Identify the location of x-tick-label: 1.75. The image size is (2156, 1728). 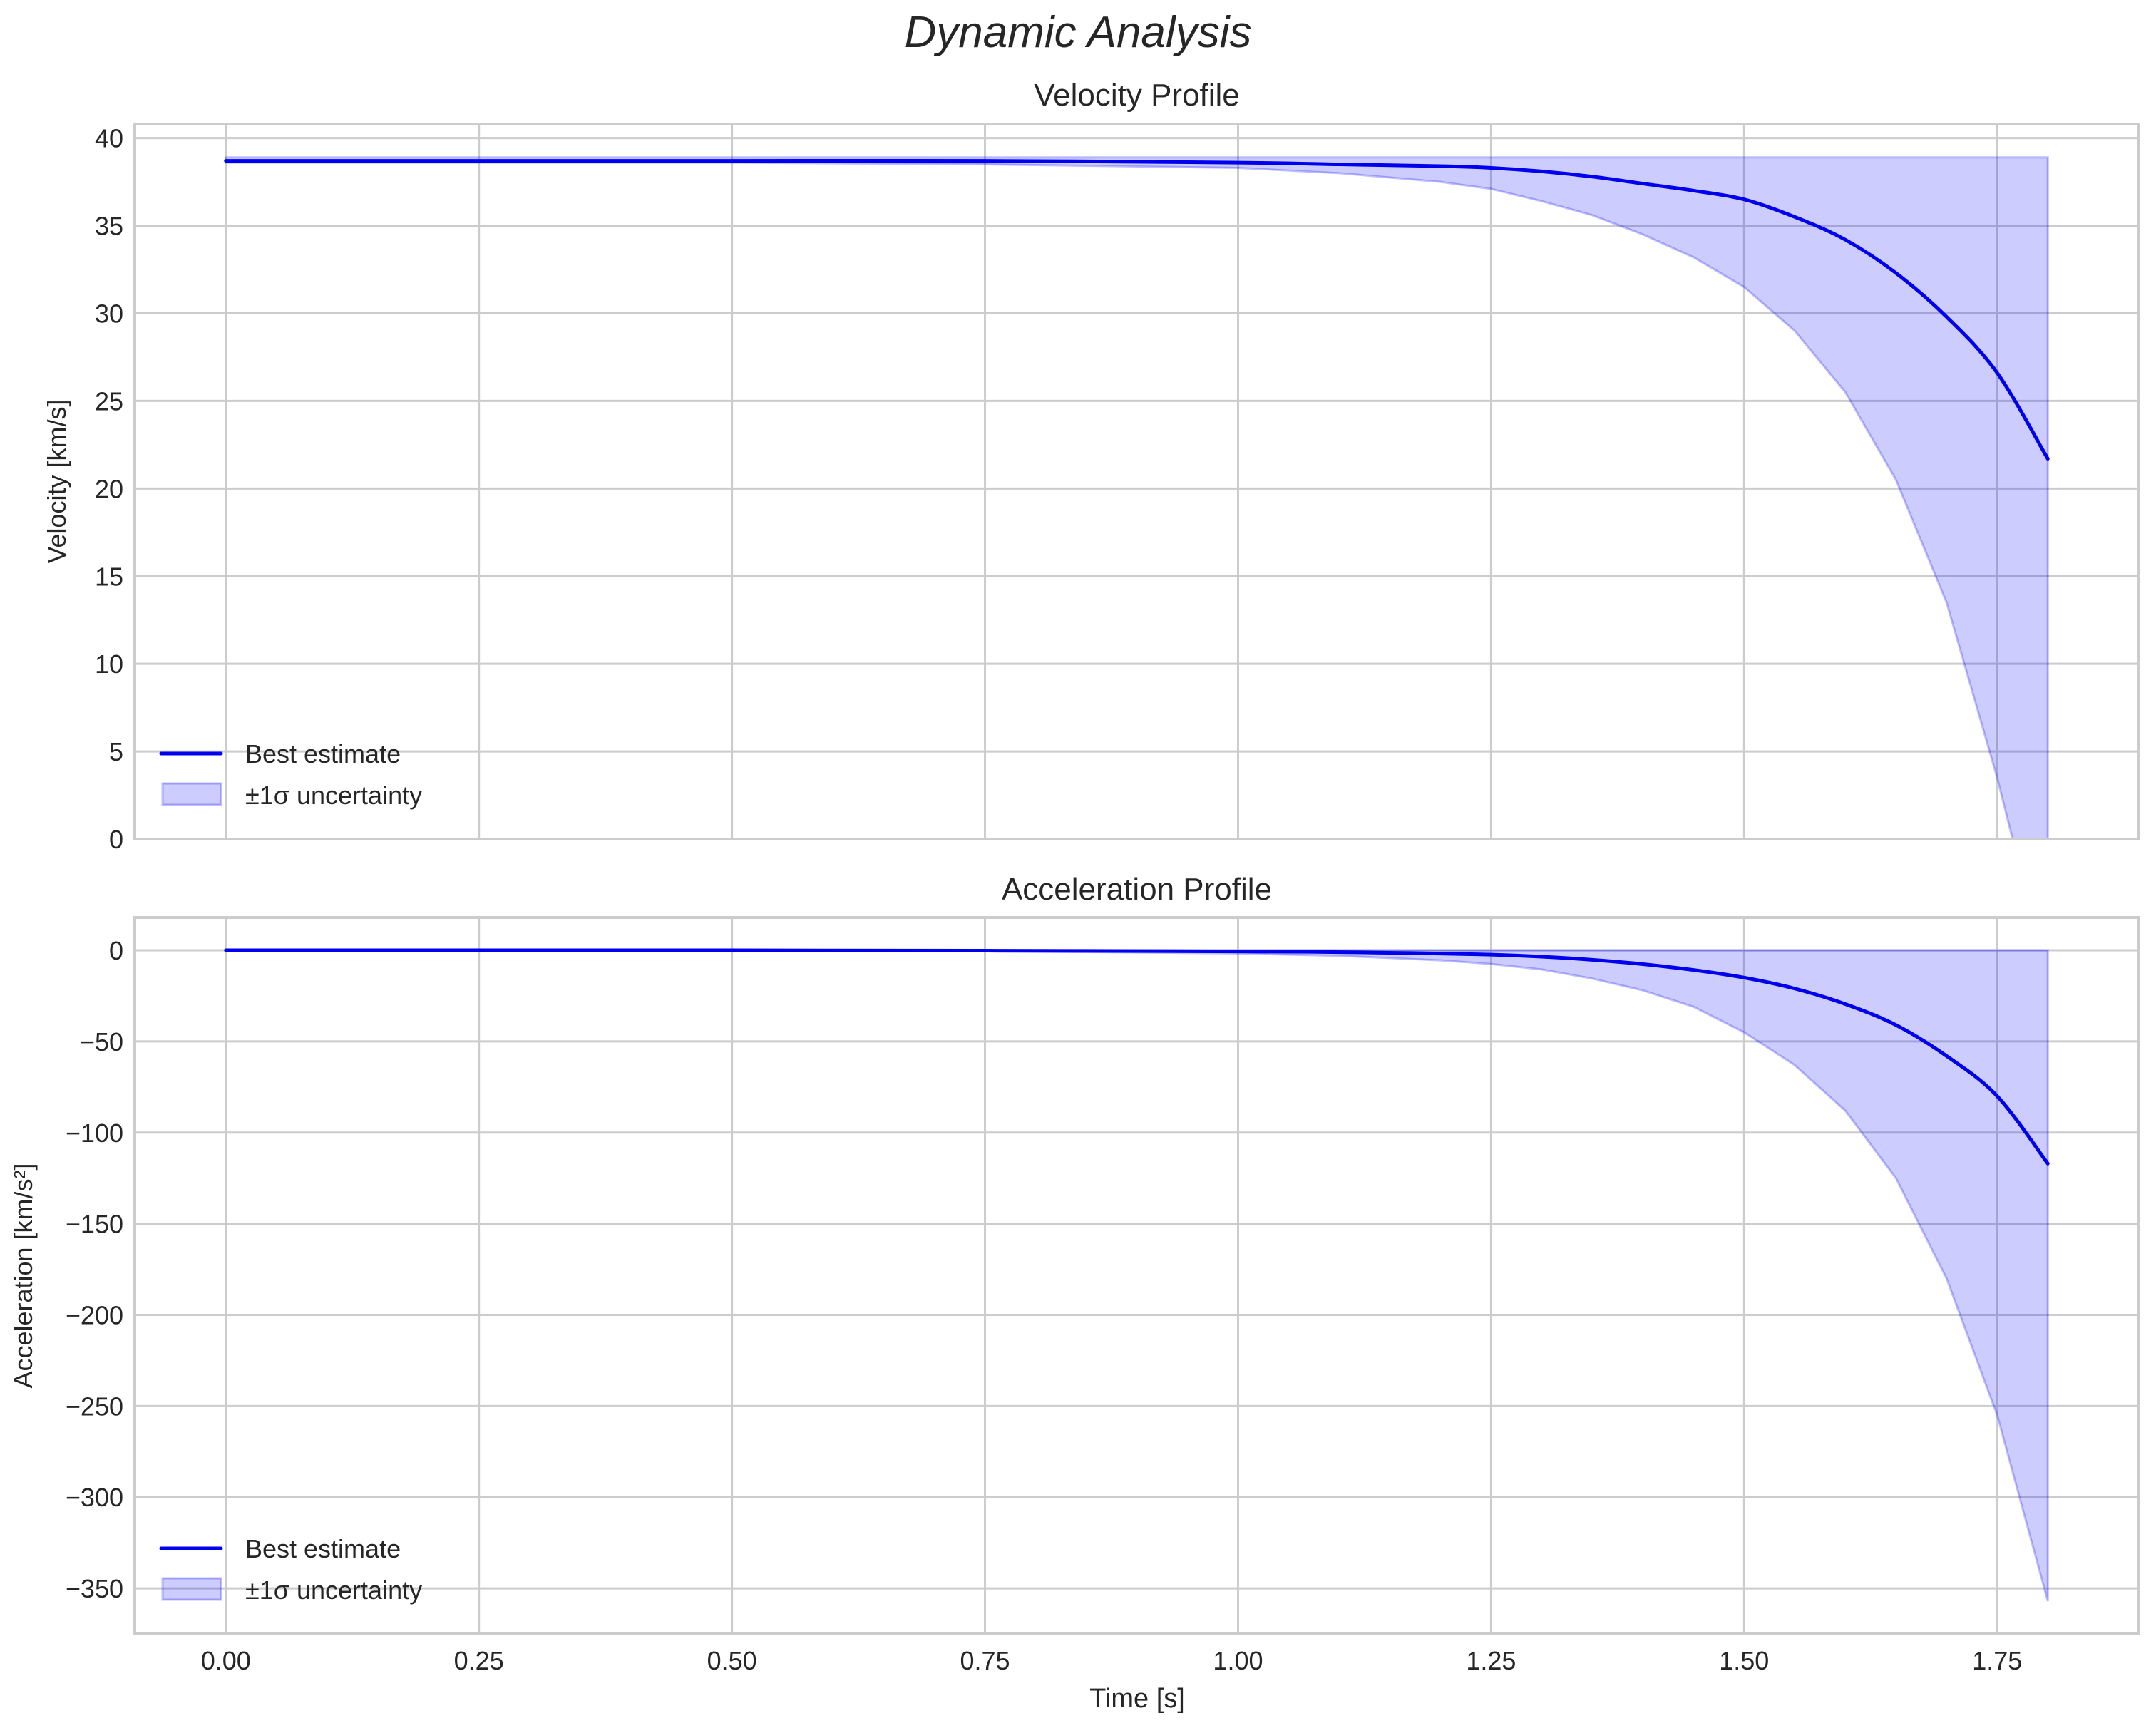
(1997, 1660).